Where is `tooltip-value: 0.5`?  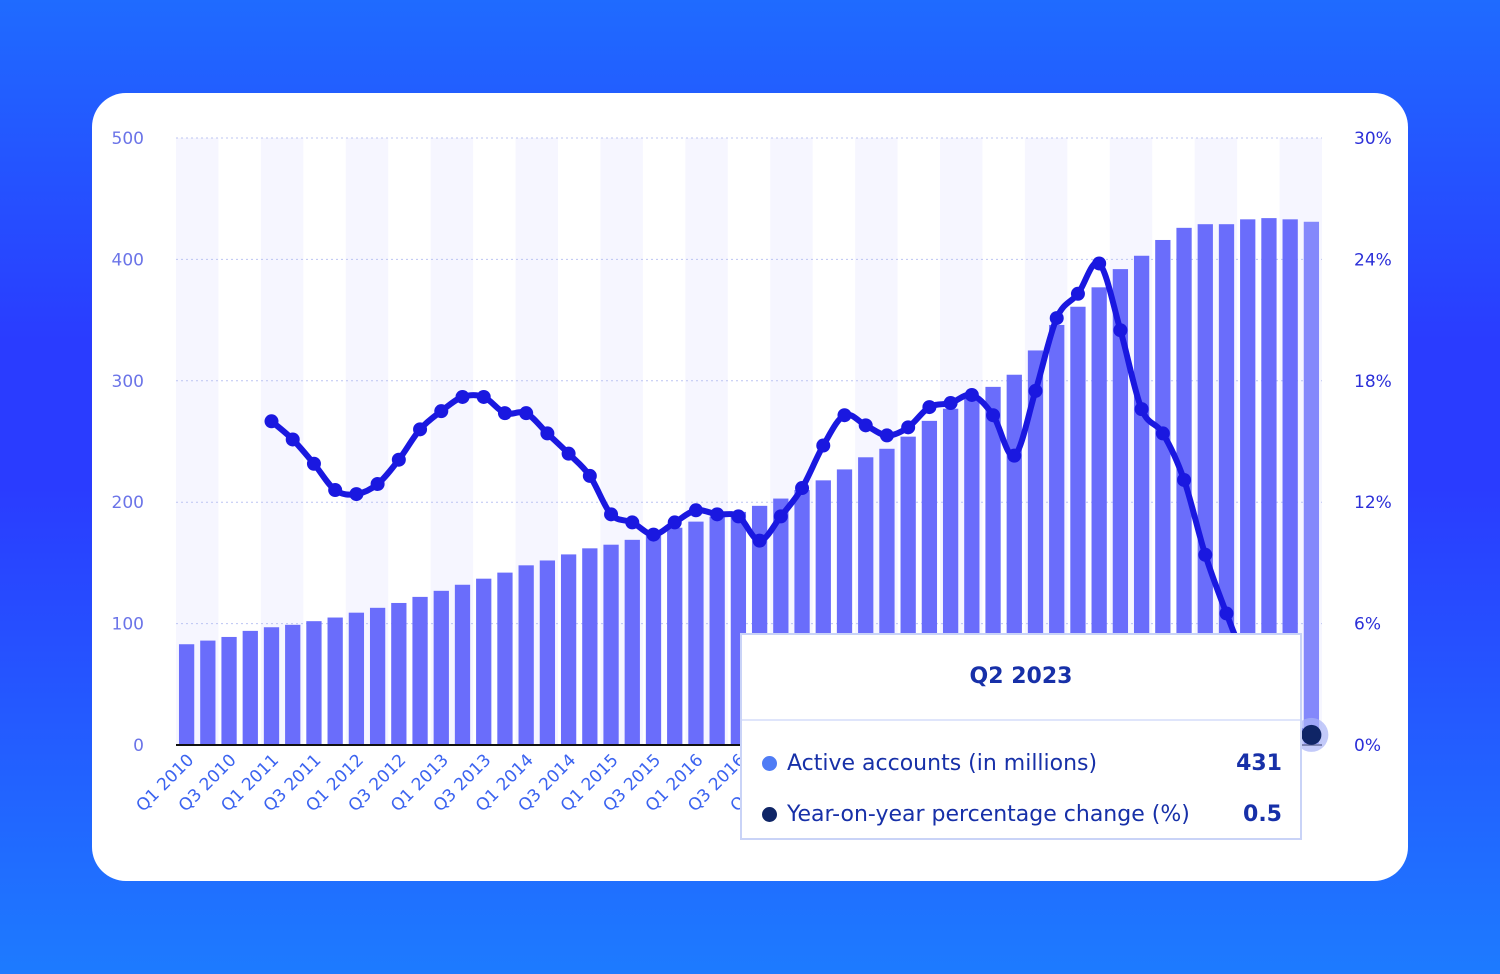 tooltip-value: 0.5 is located at coordinates (1262, 814).